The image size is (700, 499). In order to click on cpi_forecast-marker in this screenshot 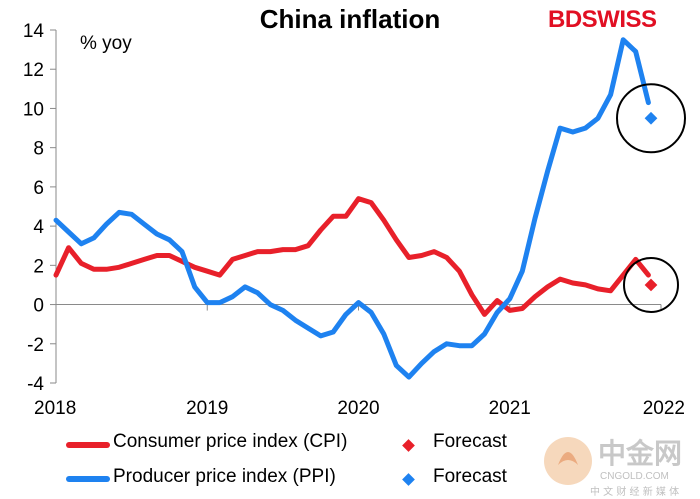, I will do `click(651, 285)`.